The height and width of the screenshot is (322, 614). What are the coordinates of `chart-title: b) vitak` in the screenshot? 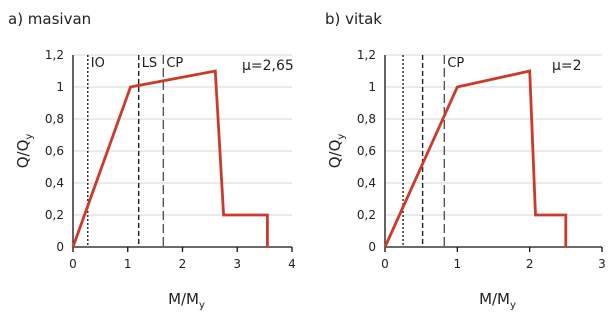 It's located at (353, 19).